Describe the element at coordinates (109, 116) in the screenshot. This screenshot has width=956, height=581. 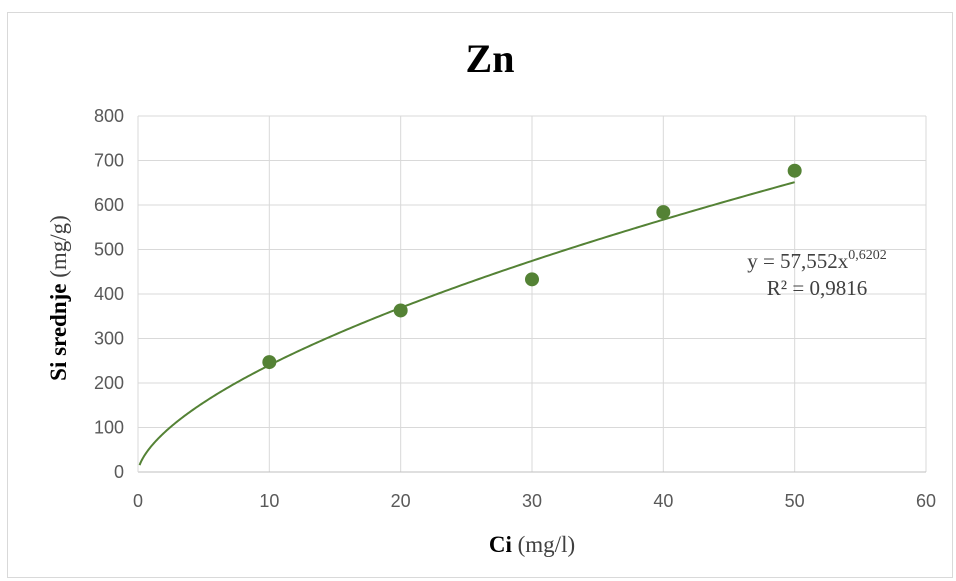
I see `y-tick-label-800: 800` at that location.